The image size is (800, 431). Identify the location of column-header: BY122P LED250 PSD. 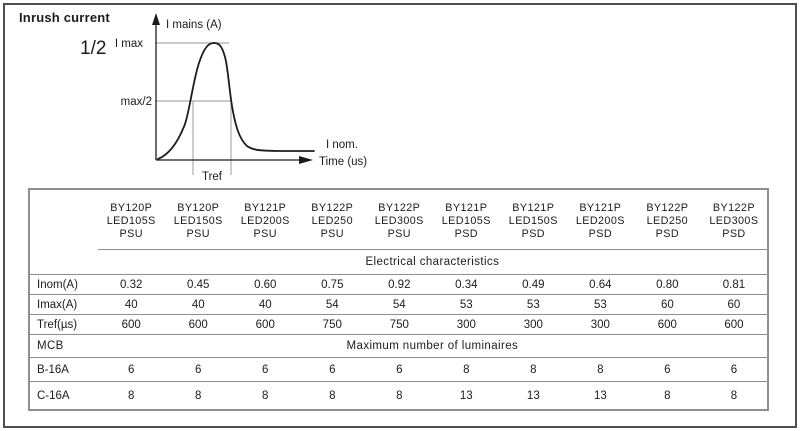
(667, 219).